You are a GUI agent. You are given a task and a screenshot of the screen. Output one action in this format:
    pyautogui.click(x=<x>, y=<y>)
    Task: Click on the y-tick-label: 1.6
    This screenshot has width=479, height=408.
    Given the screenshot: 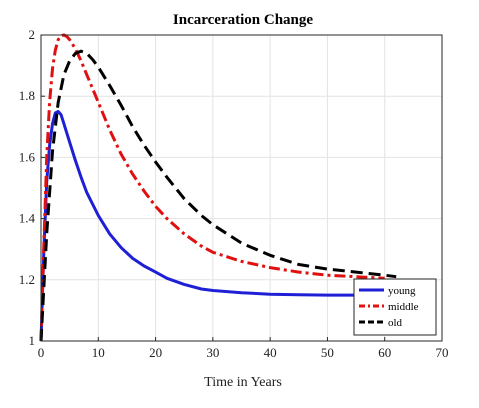 What is the action you would take?
    pyautogui.click(x=27, y=156)
    